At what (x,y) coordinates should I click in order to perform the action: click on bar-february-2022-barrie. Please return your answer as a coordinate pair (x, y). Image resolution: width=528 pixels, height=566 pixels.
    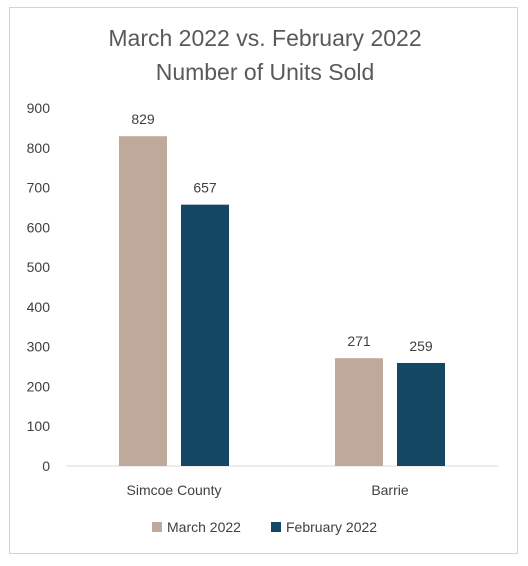
    Looking at the image, I should click on (421, 414).